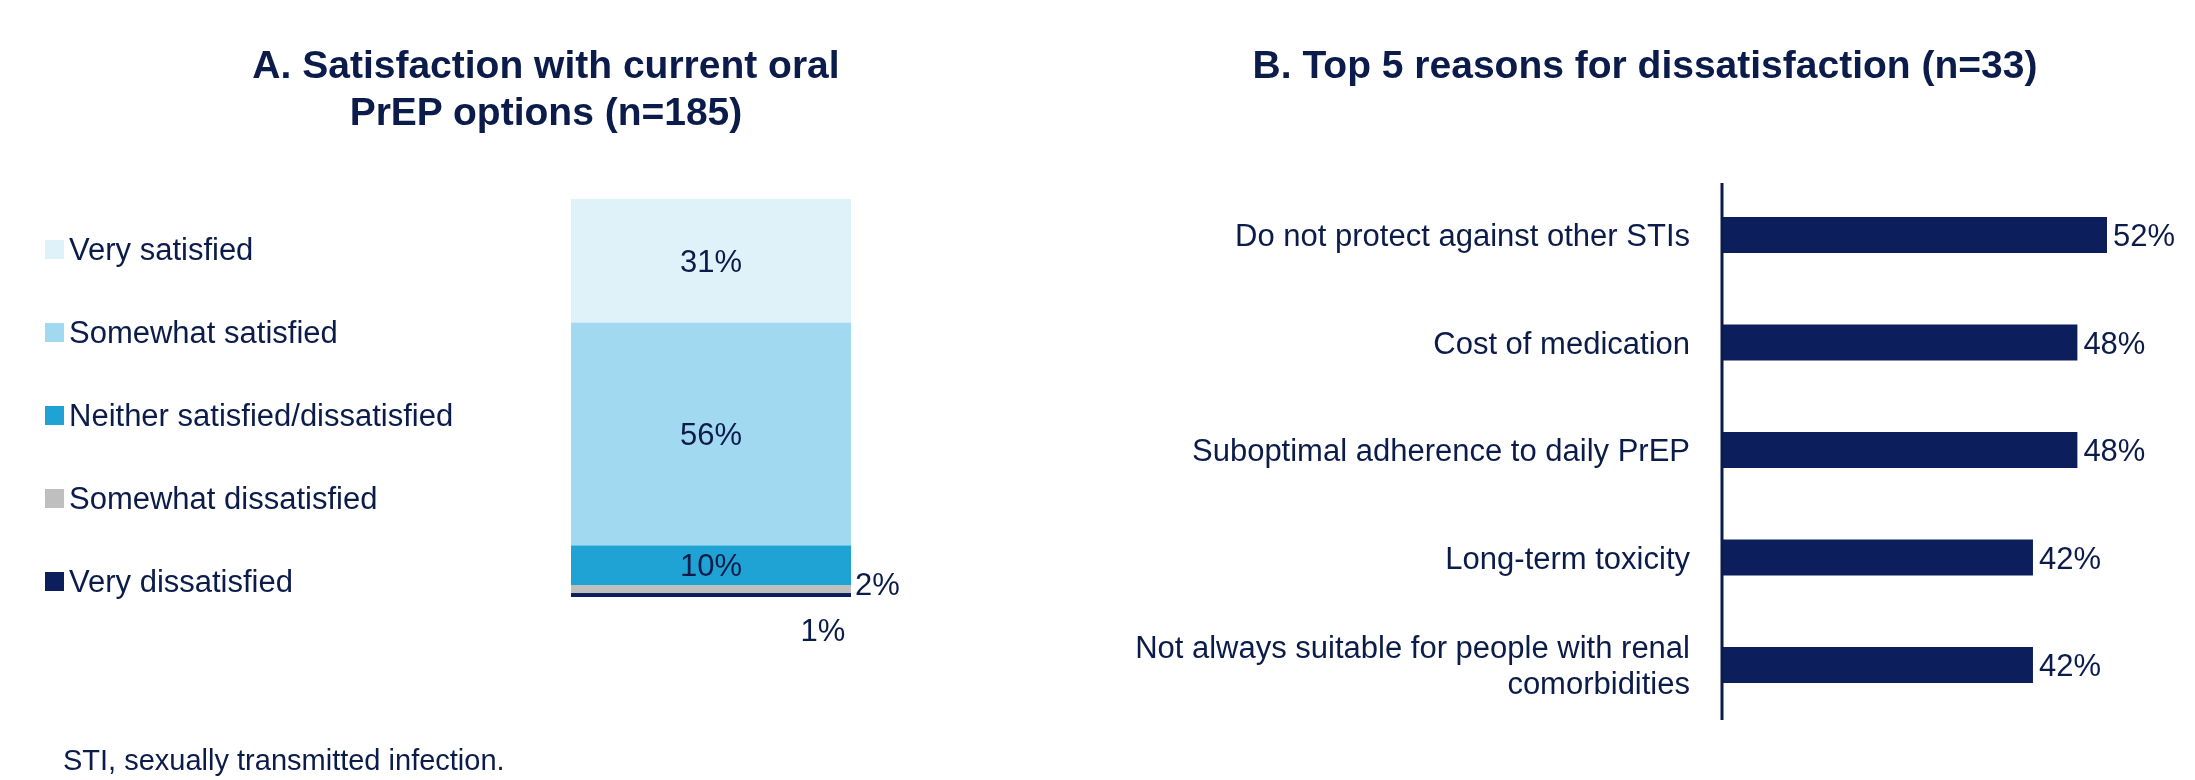 The height and width of the screenshot is (780, 2195). What do you see at coordinates (1412, 665) in the screenshot?
I see `y-tick-label: Not always suitable for people with renal comorbidities` at bounding box center [1412, 665].